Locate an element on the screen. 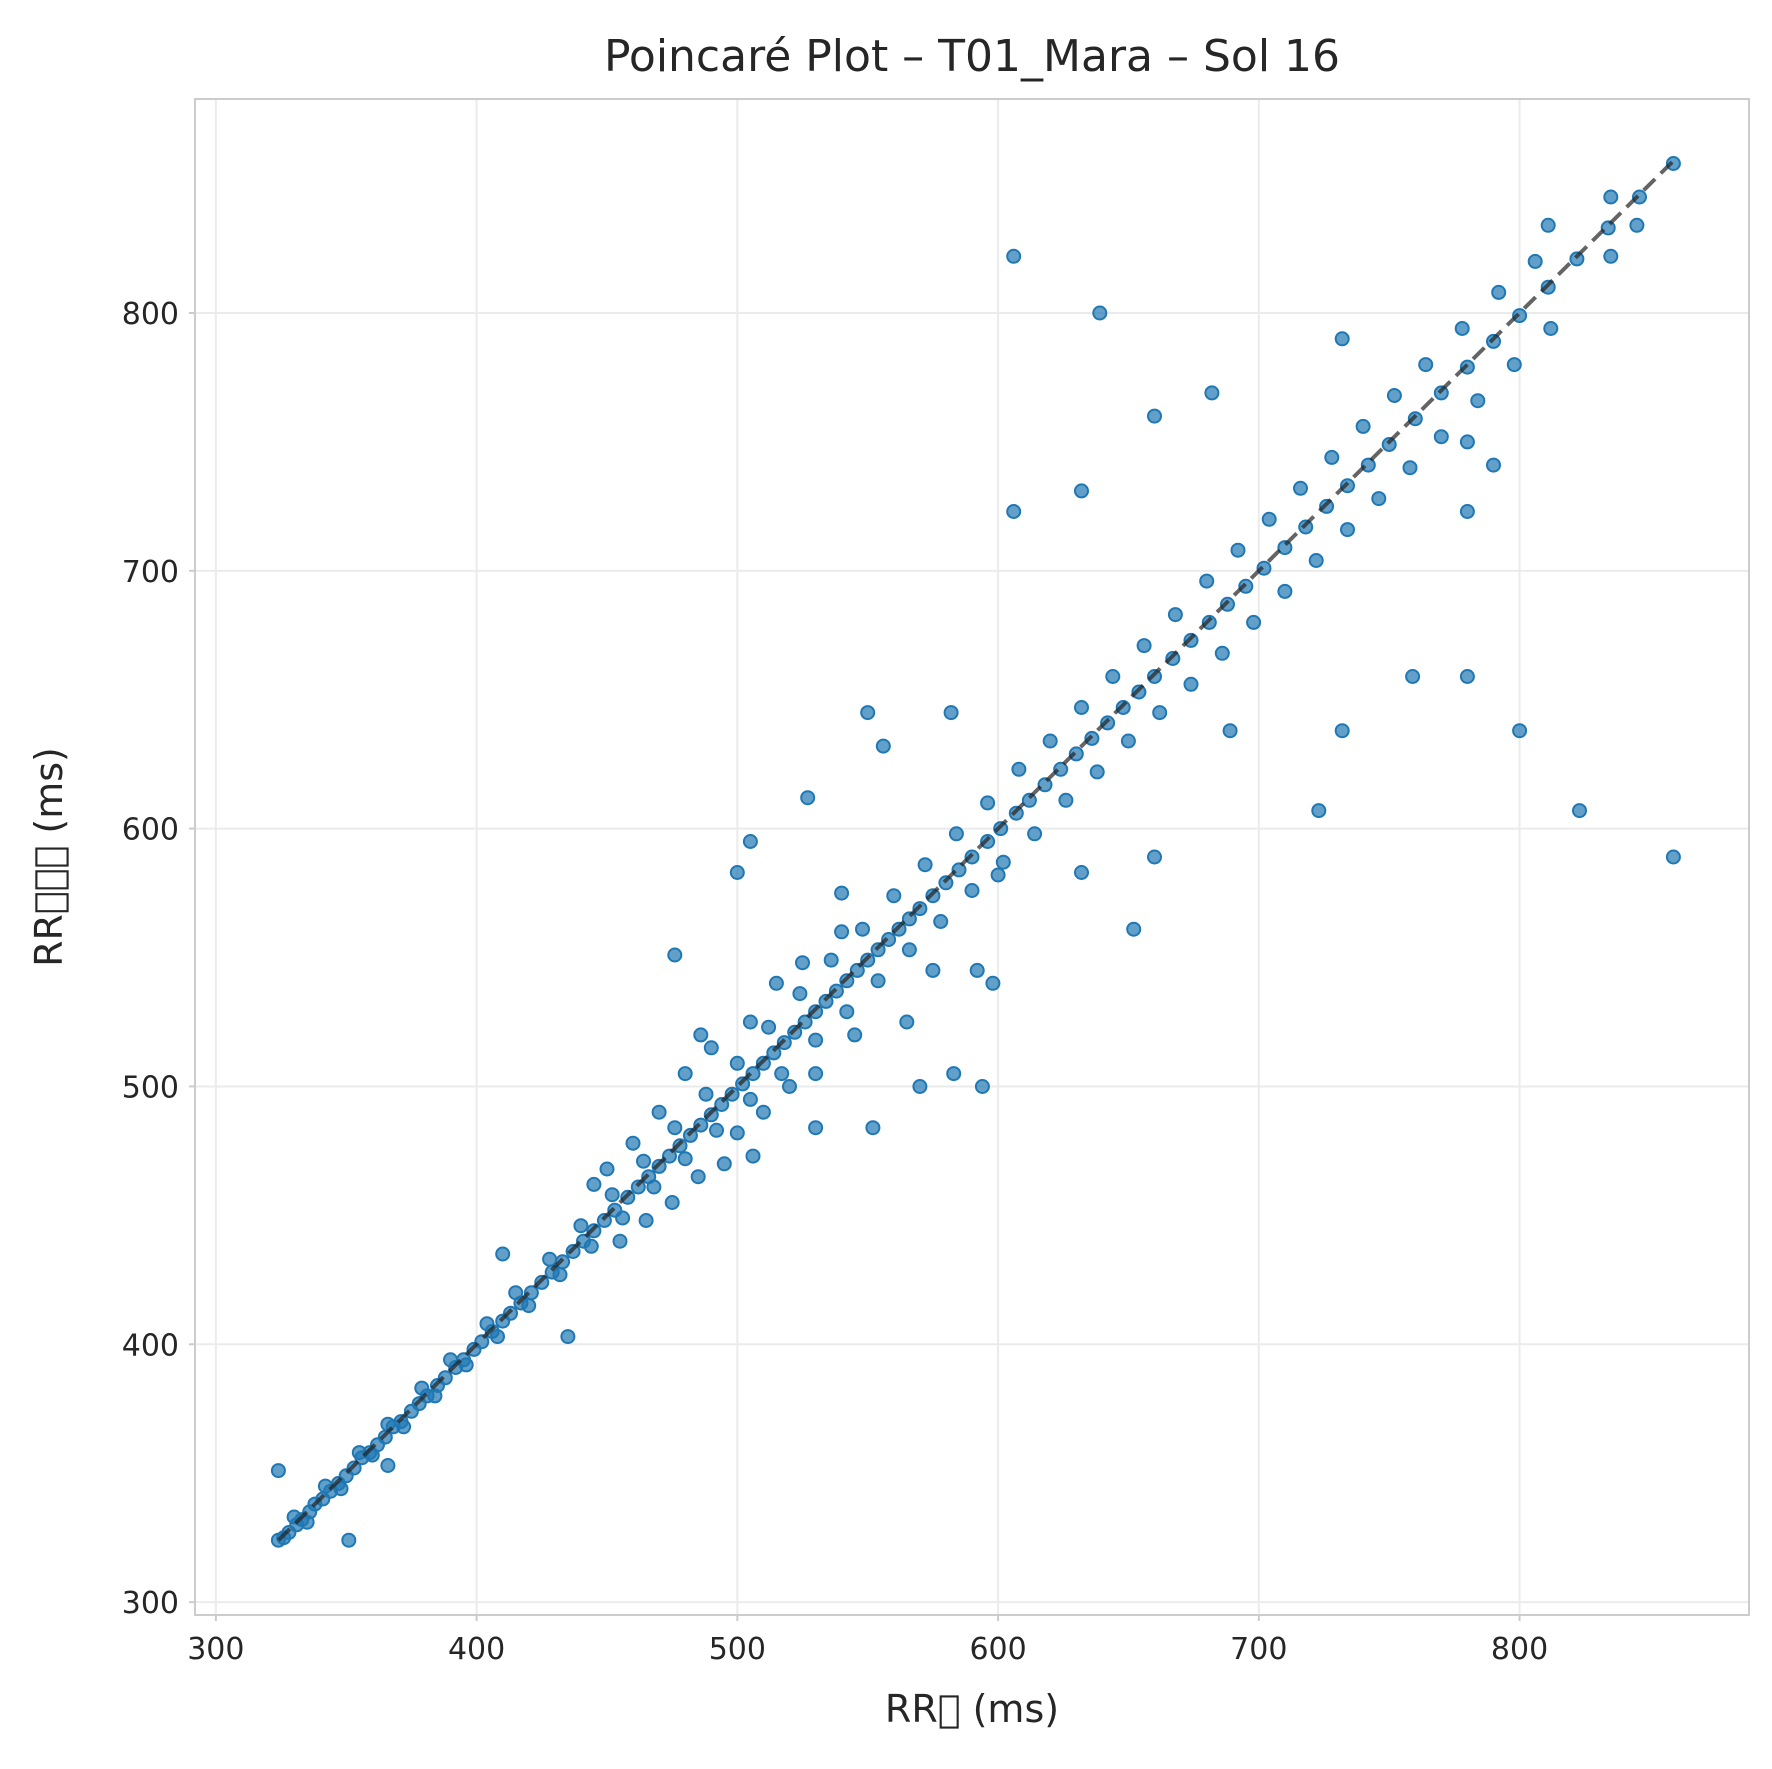 The height and width of the screenshot is (1769, 1772). y-tick-label: 400 is located at coordinates (150, 1345).